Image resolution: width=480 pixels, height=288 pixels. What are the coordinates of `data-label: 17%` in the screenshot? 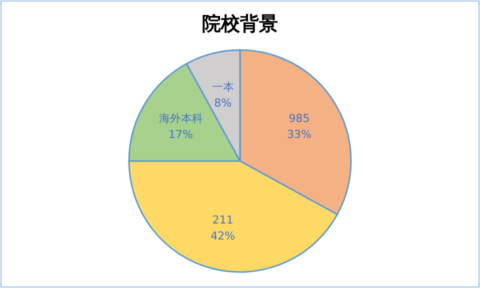 It's located at (180, 134).